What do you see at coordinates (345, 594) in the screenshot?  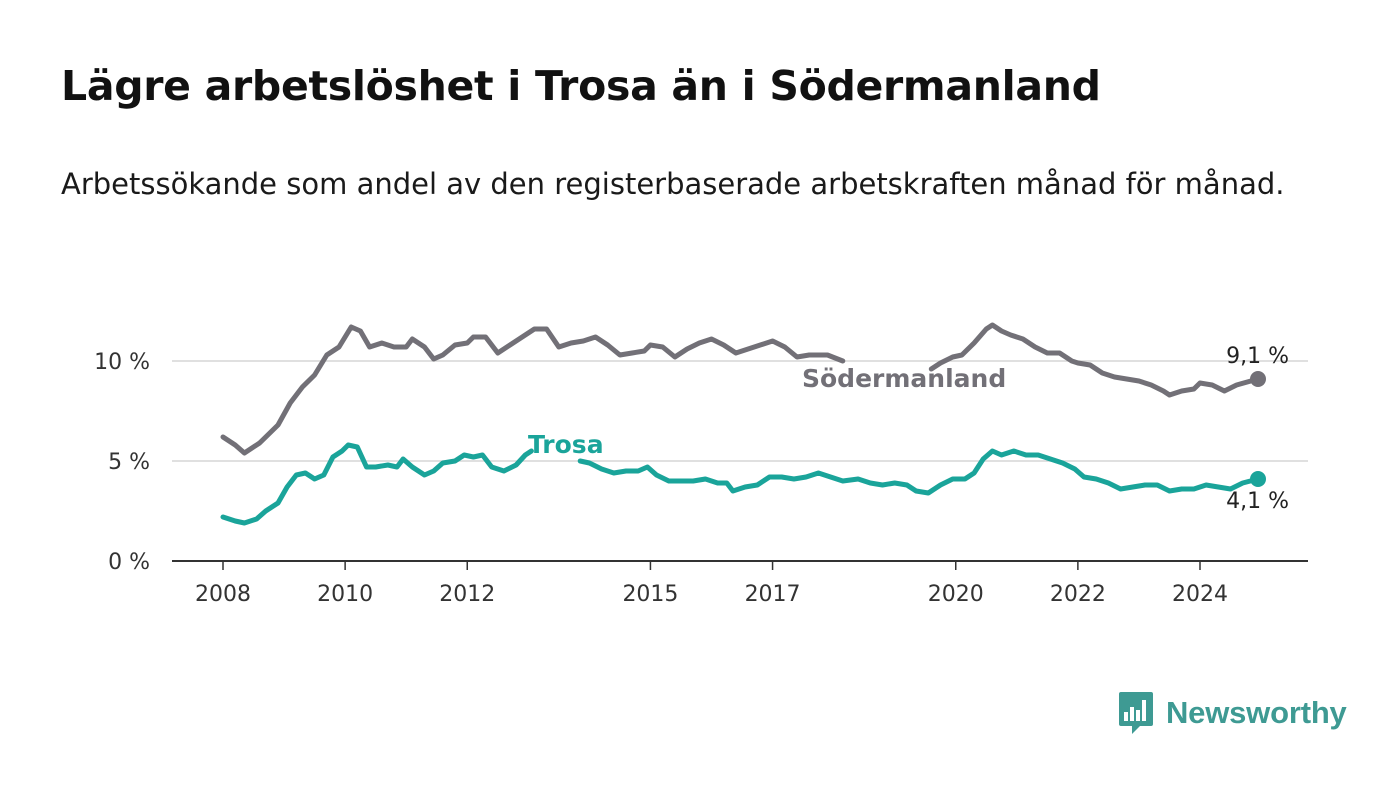 I see `x-tick-label: 2010` at bounding box center [345, 594].